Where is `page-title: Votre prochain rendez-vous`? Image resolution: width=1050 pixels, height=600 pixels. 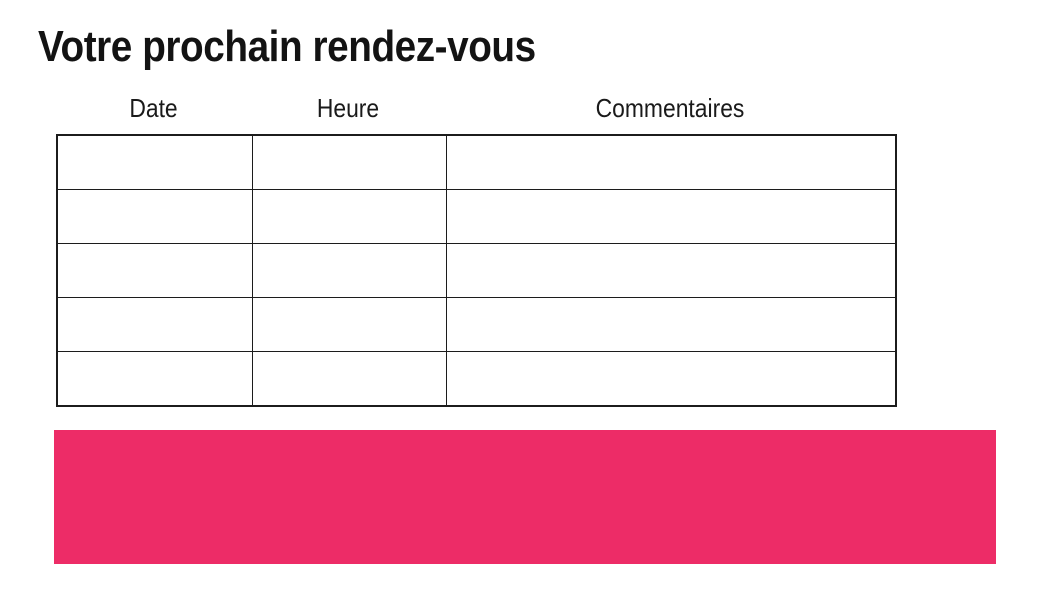
page-title: Votre prochain rendez-vous is located at coordinates (321, 47).